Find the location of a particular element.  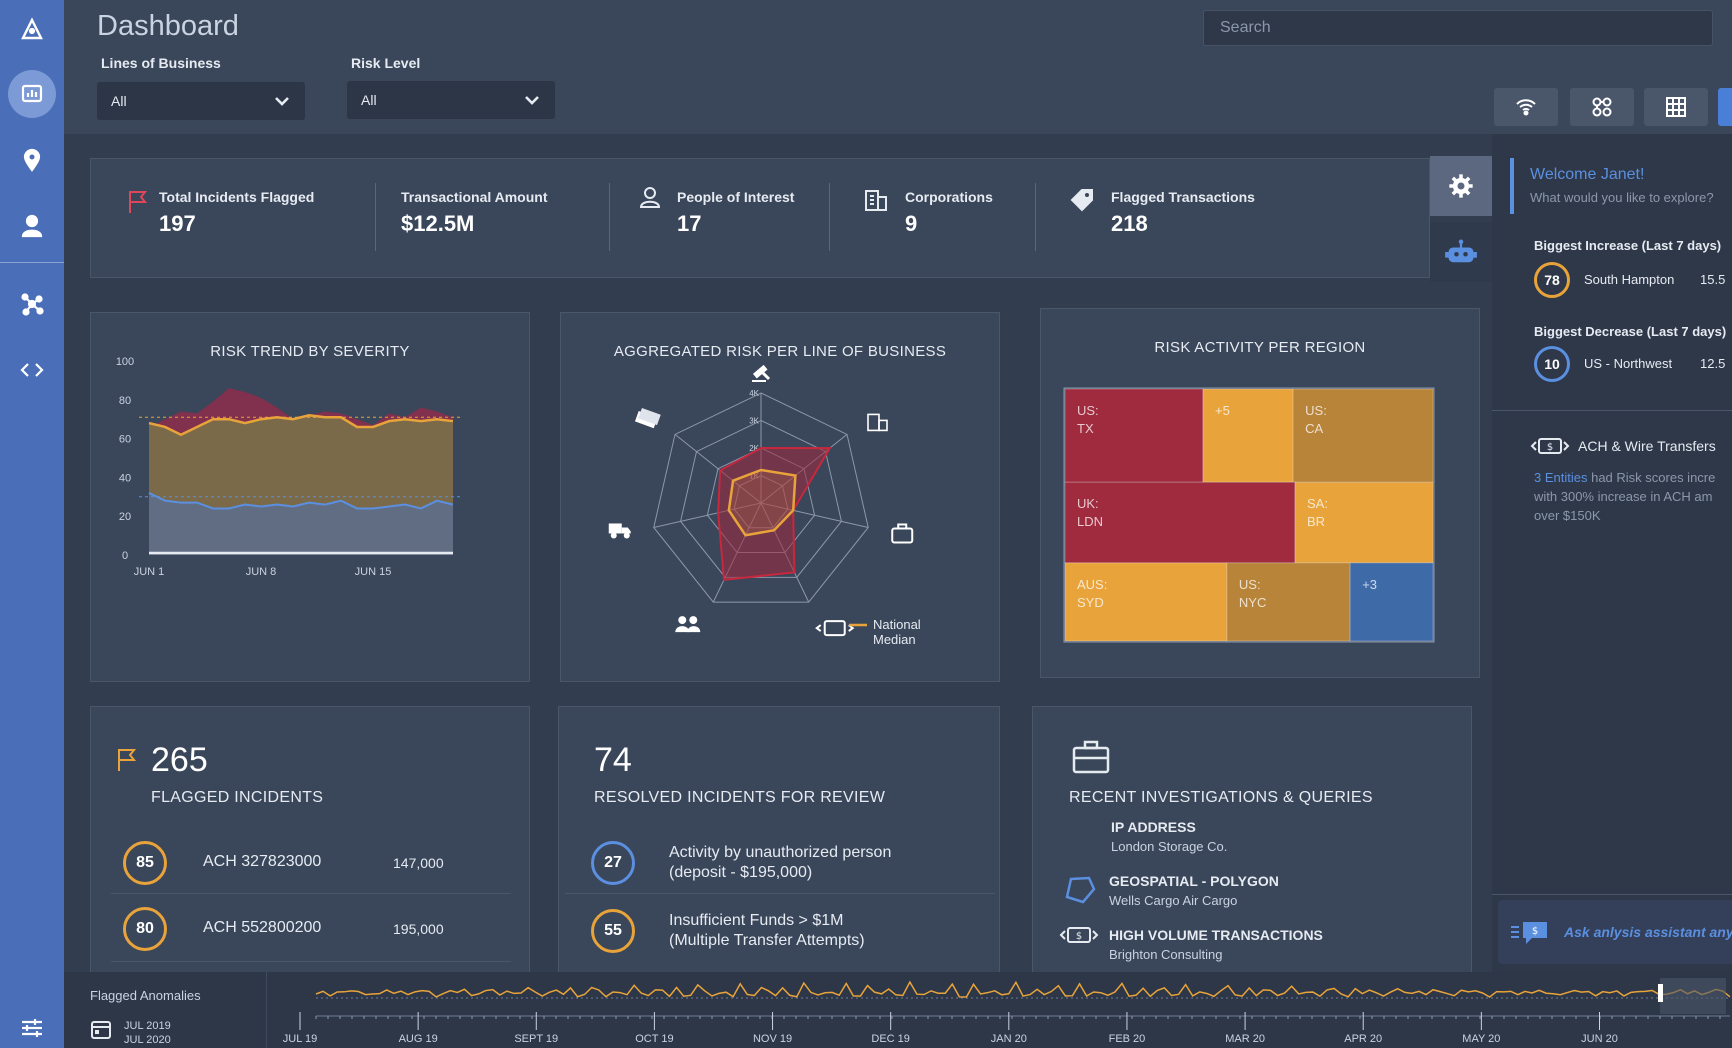

ach-text-1: had Risk scores incre is located at coordinates (1651, 477).